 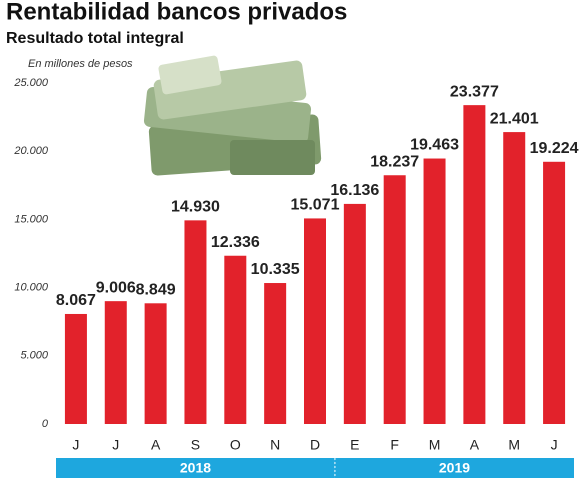 What do you see at coordinates (195, 207) in the screenshot?
I see `value-label: 14.930` at bounding box center [195, 207].